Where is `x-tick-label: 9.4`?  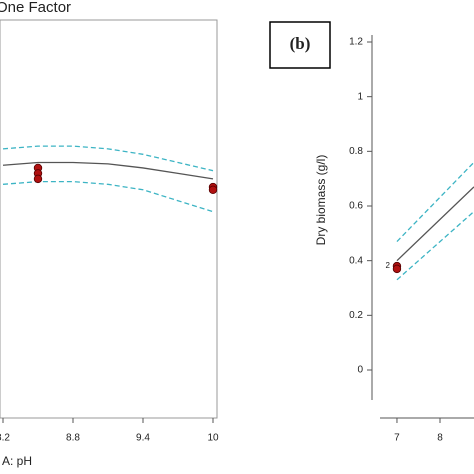
x-tick-label: 9.4 is located at coordinates (143, 438).